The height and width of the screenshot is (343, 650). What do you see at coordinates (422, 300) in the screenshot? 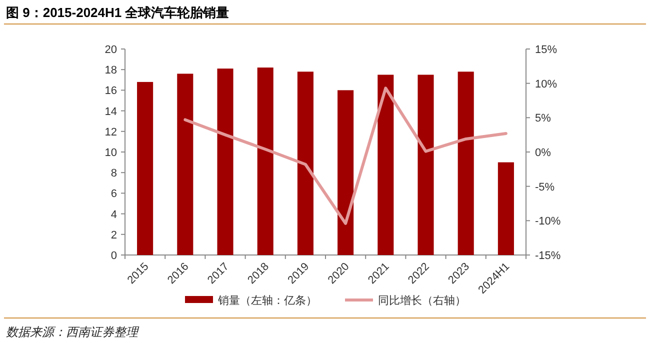
I see `legend-label: 同比增长（右轴）` at bounding box center [422, 300].